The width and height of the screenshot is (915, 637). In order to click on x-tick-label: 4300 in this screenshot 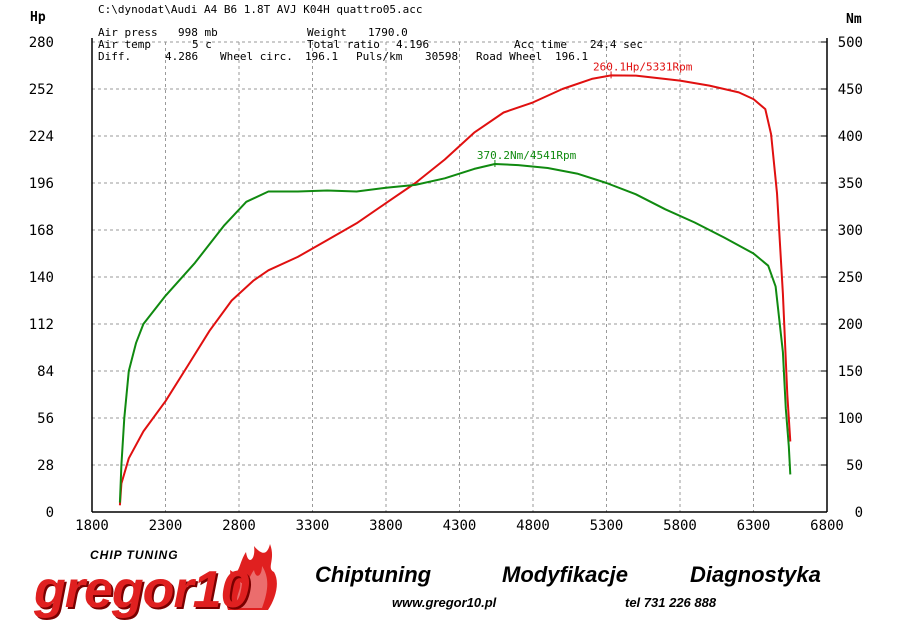, I will do `click(460, 524)`.